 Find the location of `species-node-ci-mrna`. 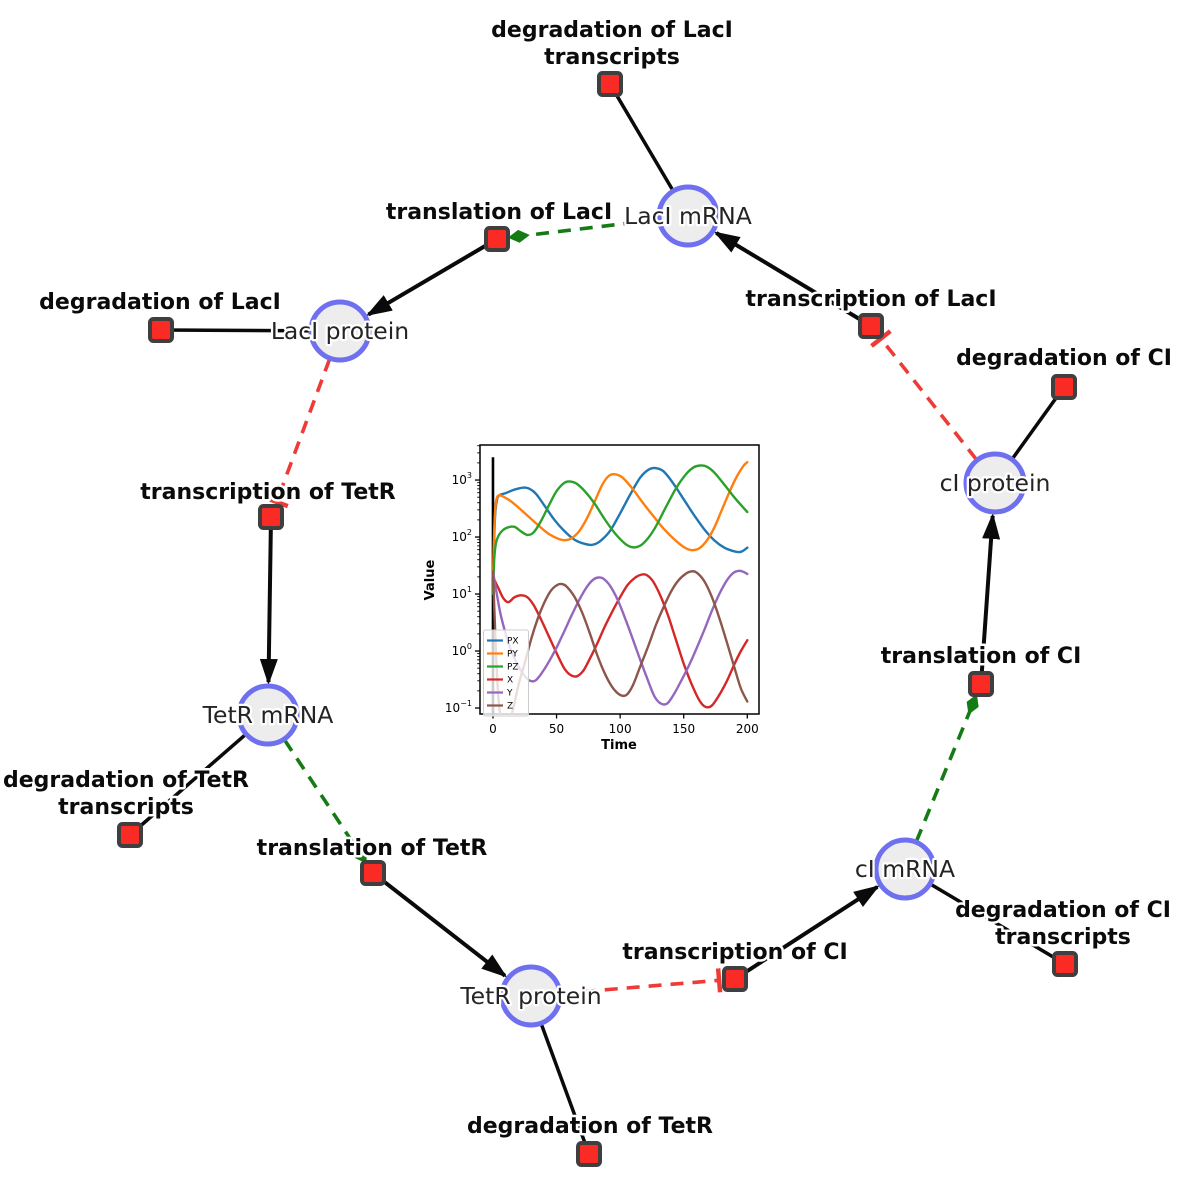

species-node-ci-mrna is located at coordinates (905, 869).